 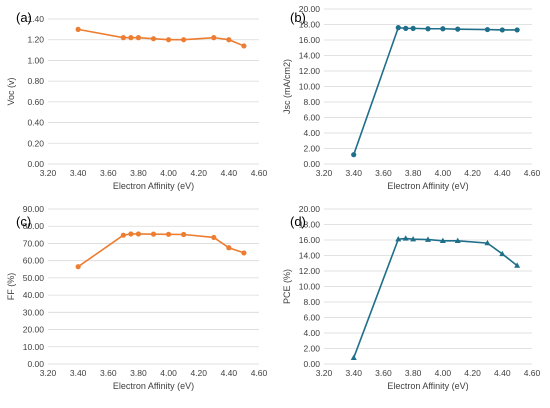 What do you see at coordinates (310, 25) in the screenshot?
I see `y-tick-label-b: 18.00` at bounding box center [310, 25].